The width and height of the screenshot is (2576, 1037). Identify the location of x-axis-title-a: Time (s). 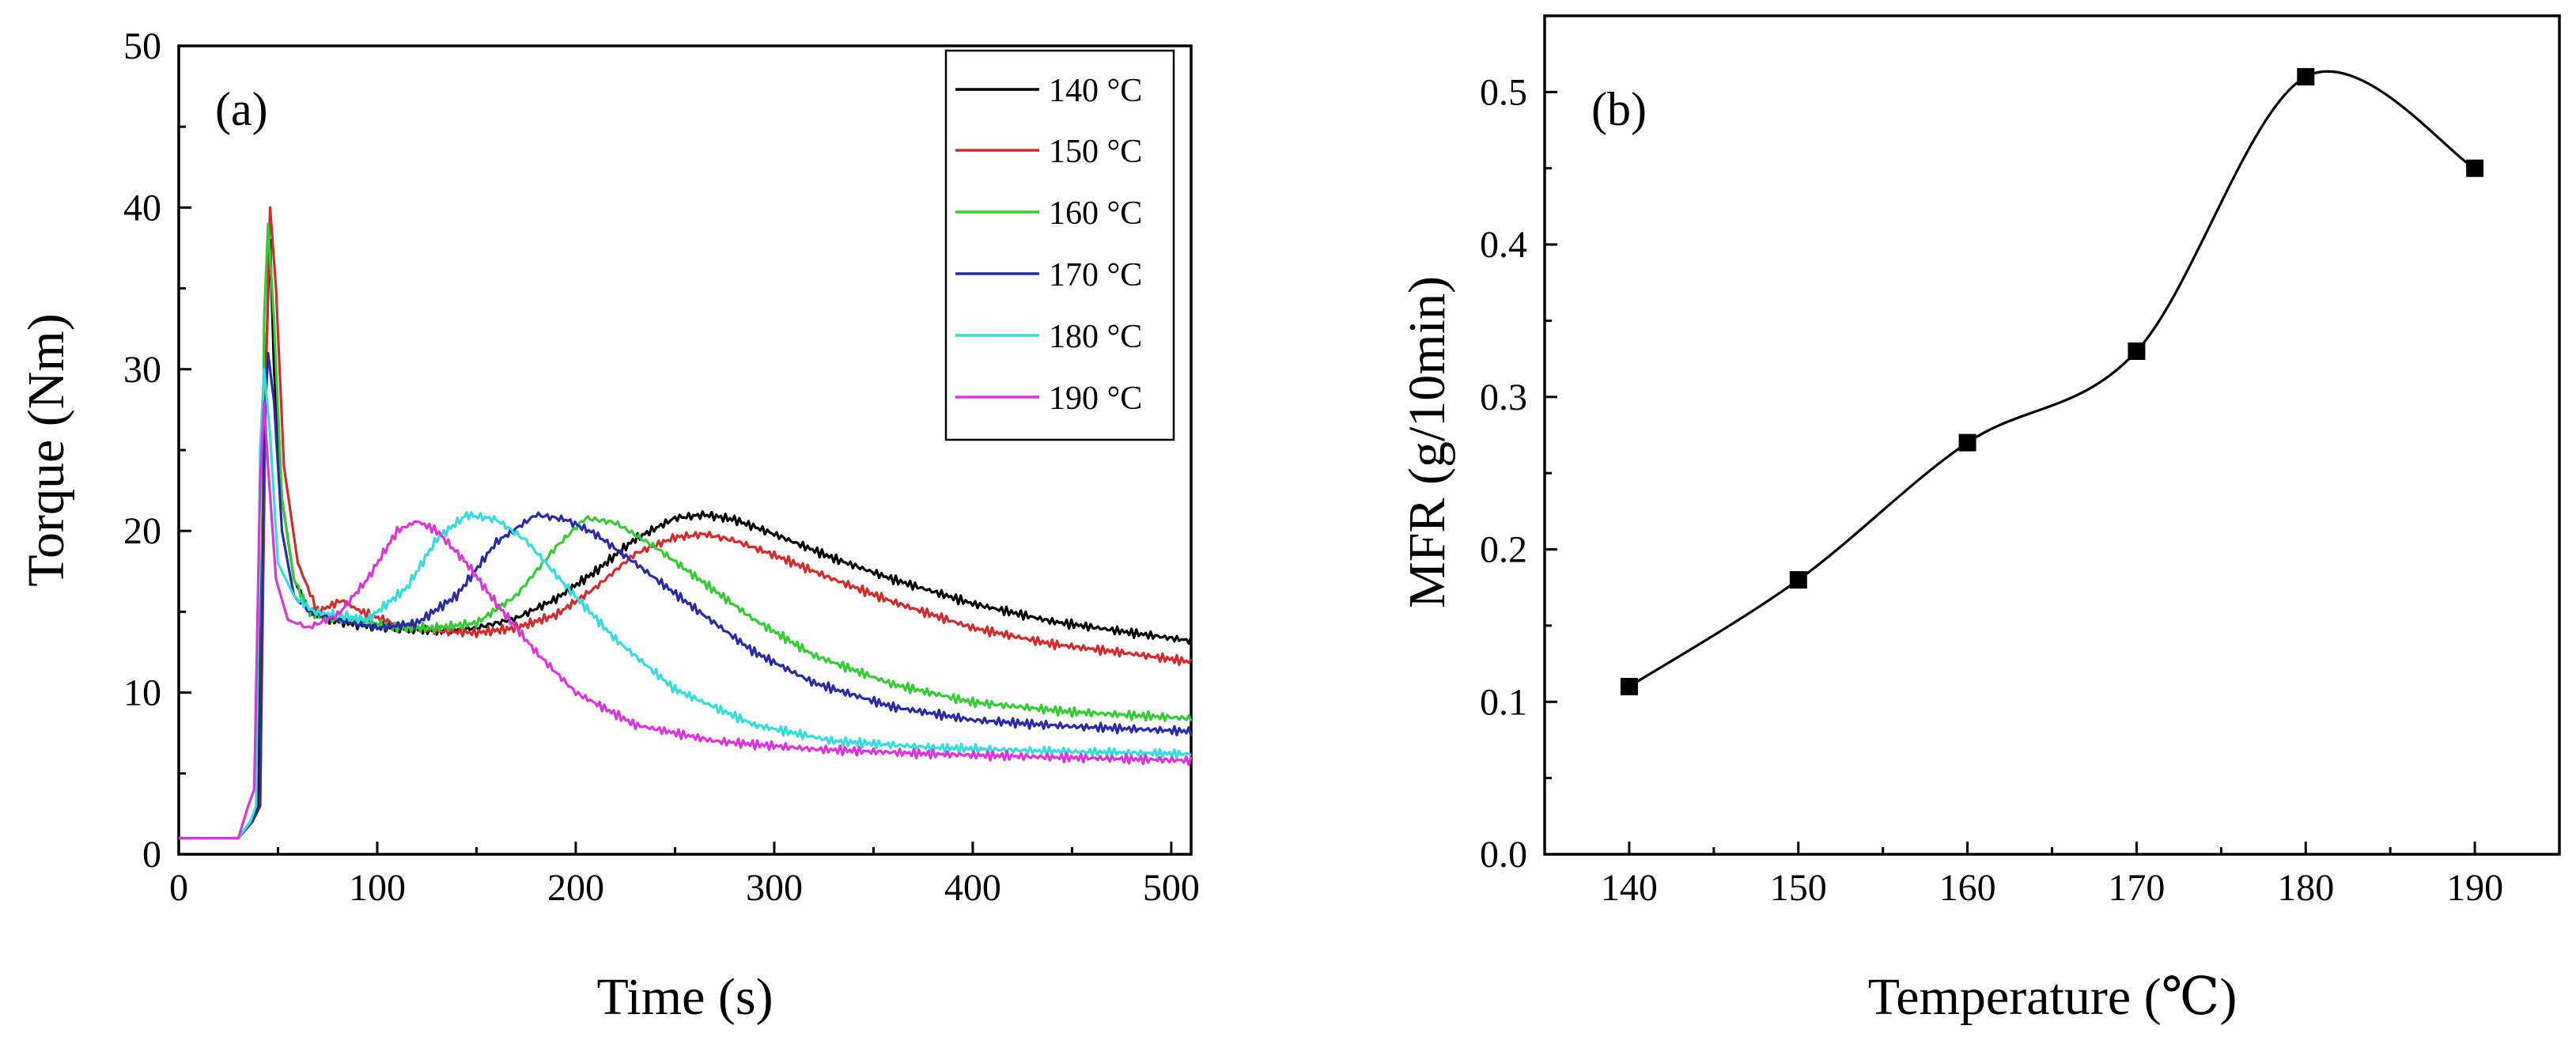
(684, 997).